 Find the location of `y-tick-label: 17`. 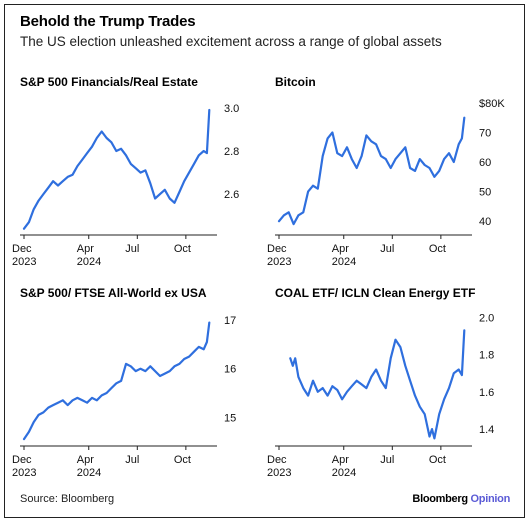

y-tick-label: 17 is located at coordinates (230, 321).